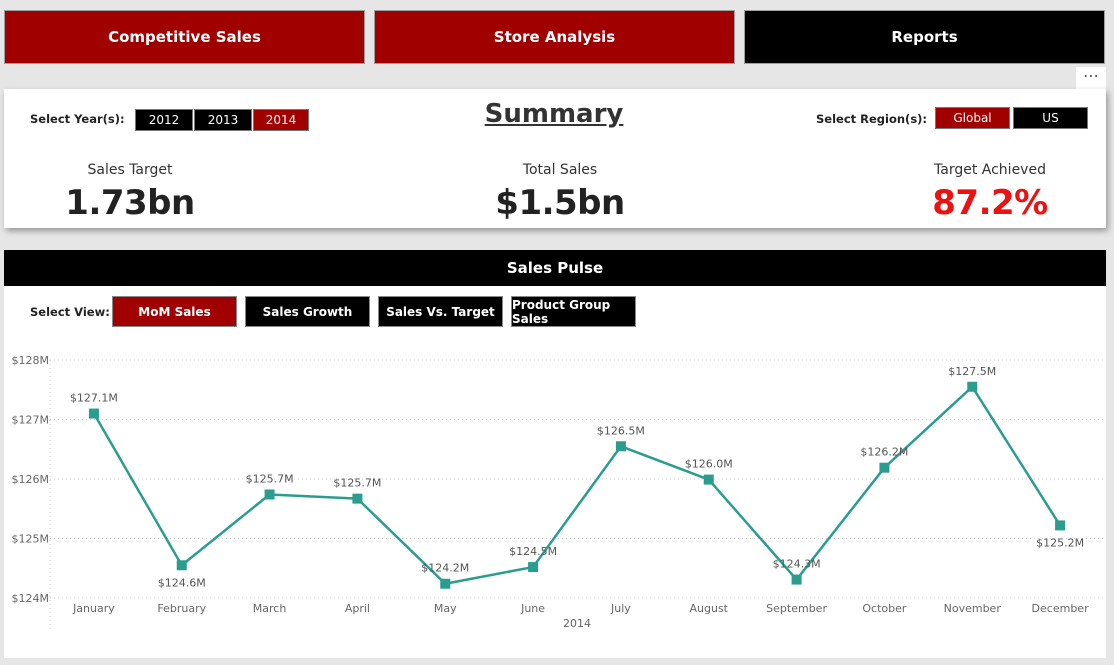 The width and height of the screenshot is (1114, 665). I want to click on data-label: $124.2M, so click(445, 568).